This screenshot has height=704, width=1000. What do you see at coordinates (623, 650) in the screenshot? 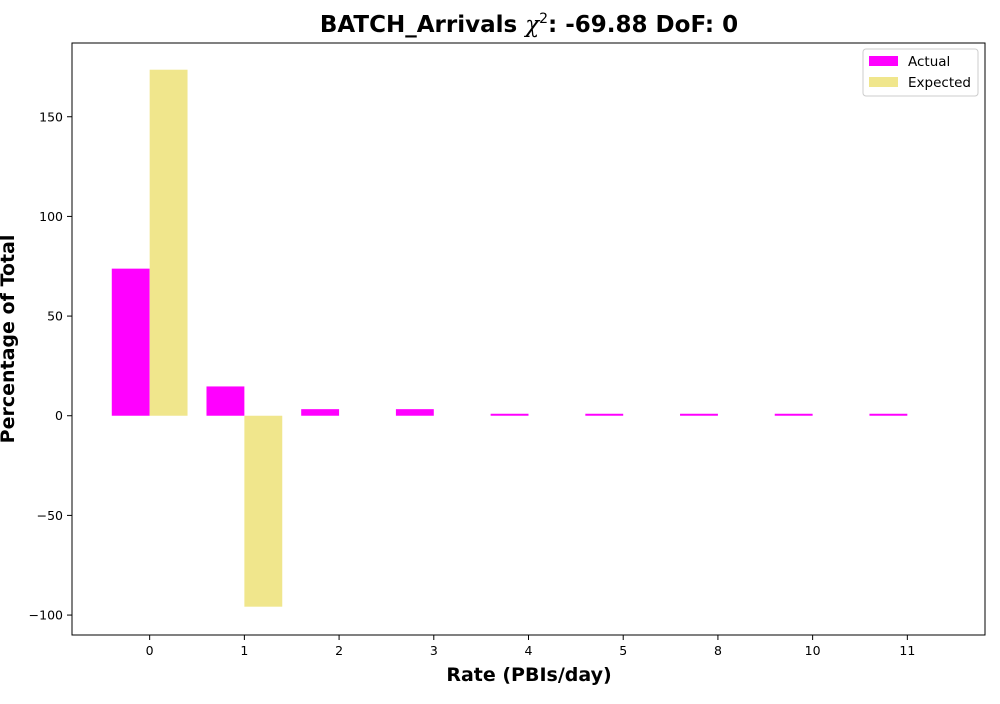
I see `x-tick-label: 5` at bounding box center [623, 650].